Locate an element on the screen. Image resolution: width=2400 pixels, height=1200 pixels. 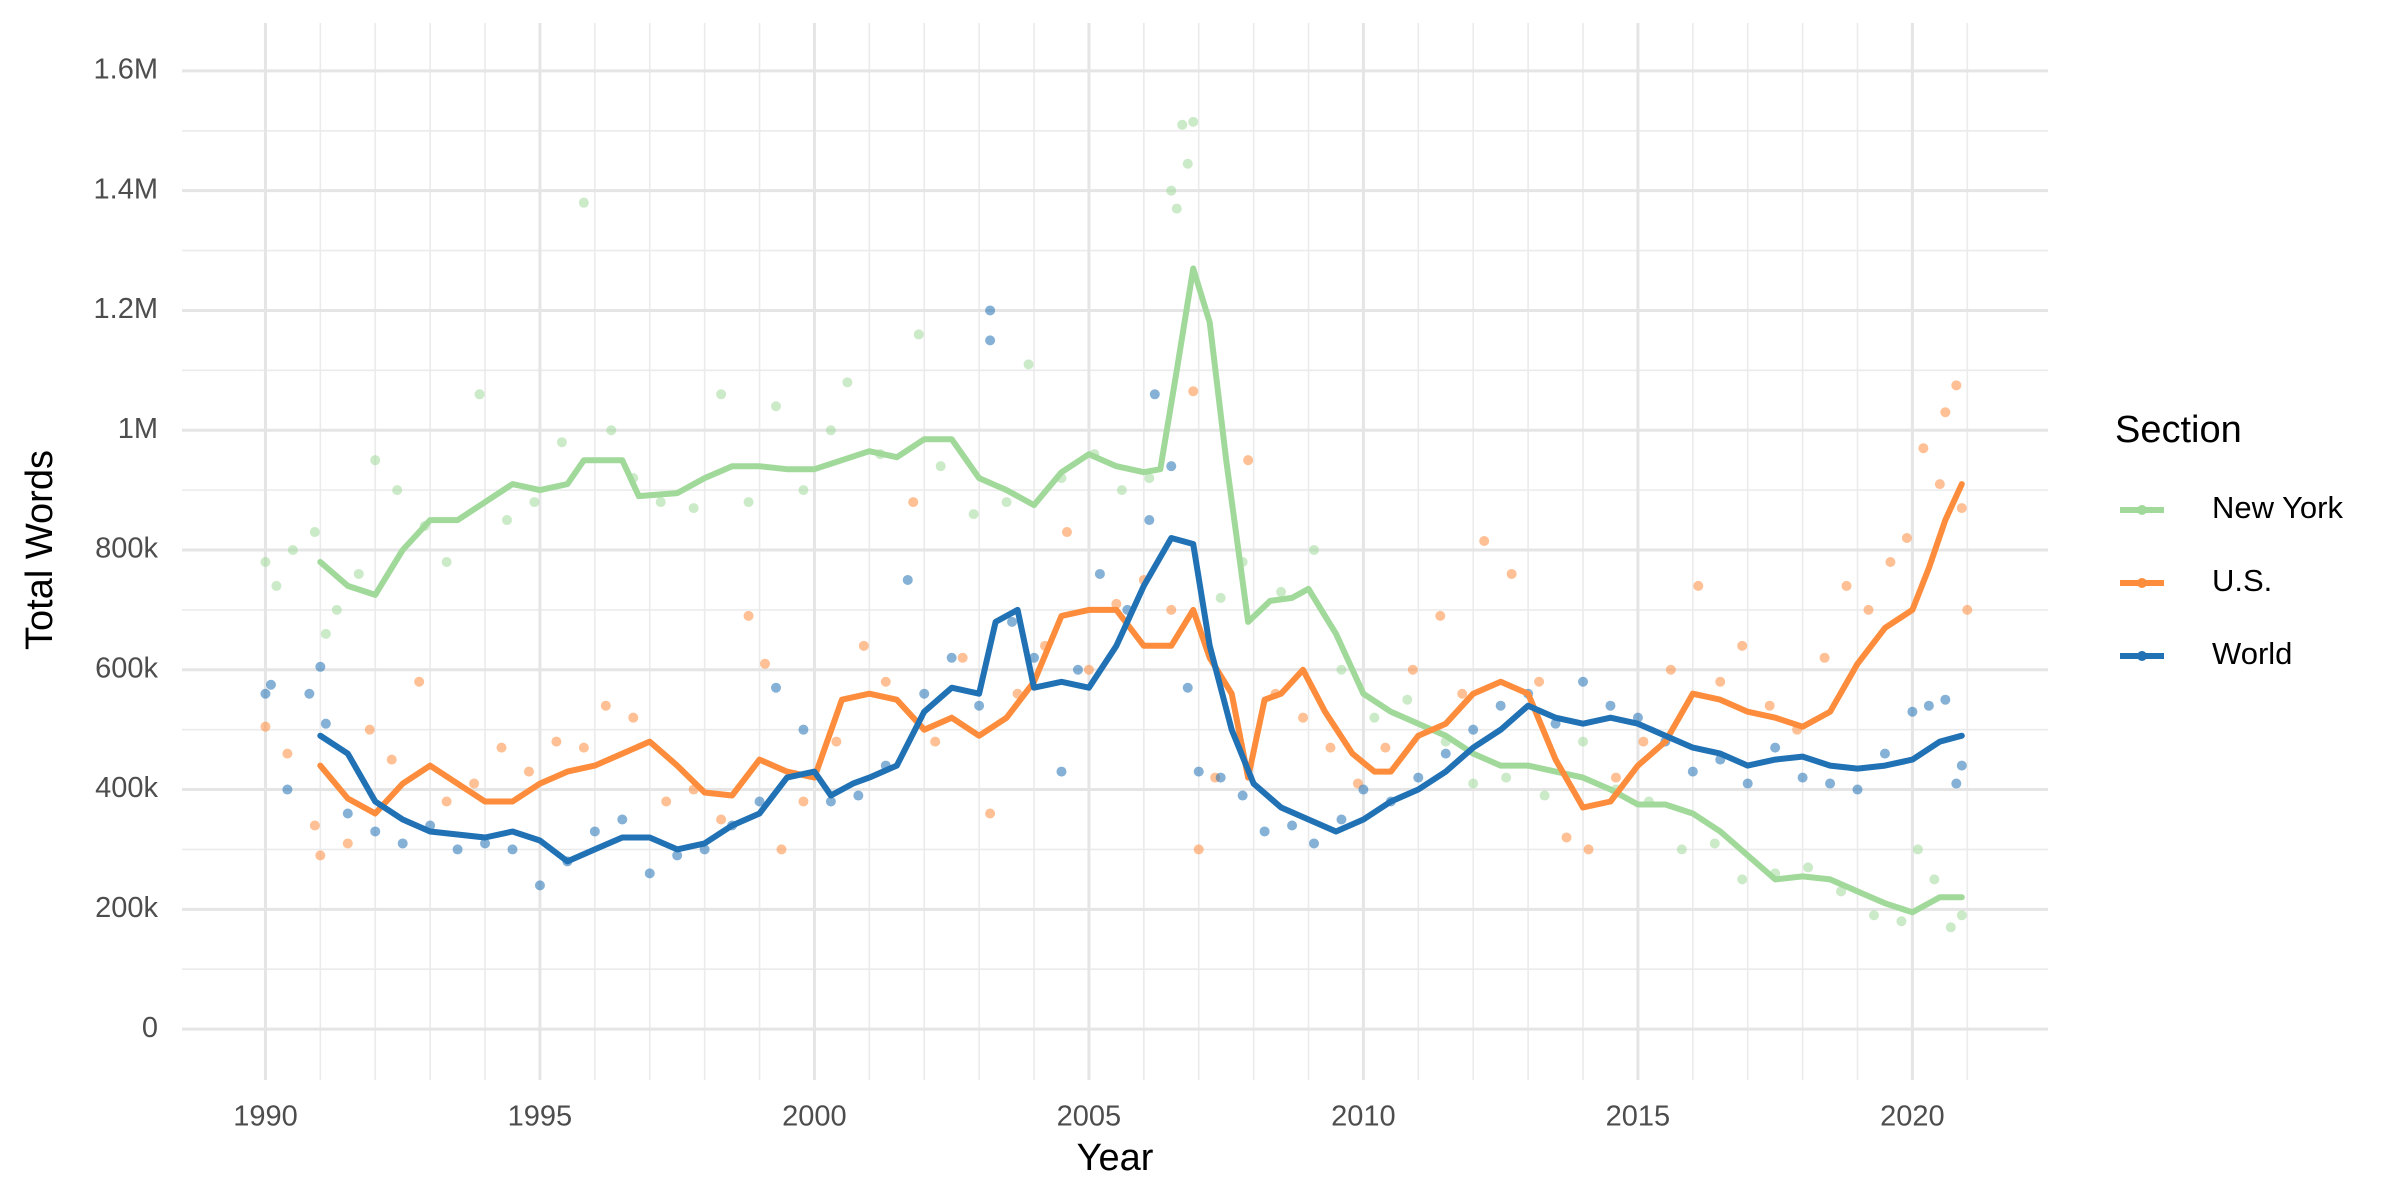
x-tick-label: 1995 is located at coordinates (540, 1117).